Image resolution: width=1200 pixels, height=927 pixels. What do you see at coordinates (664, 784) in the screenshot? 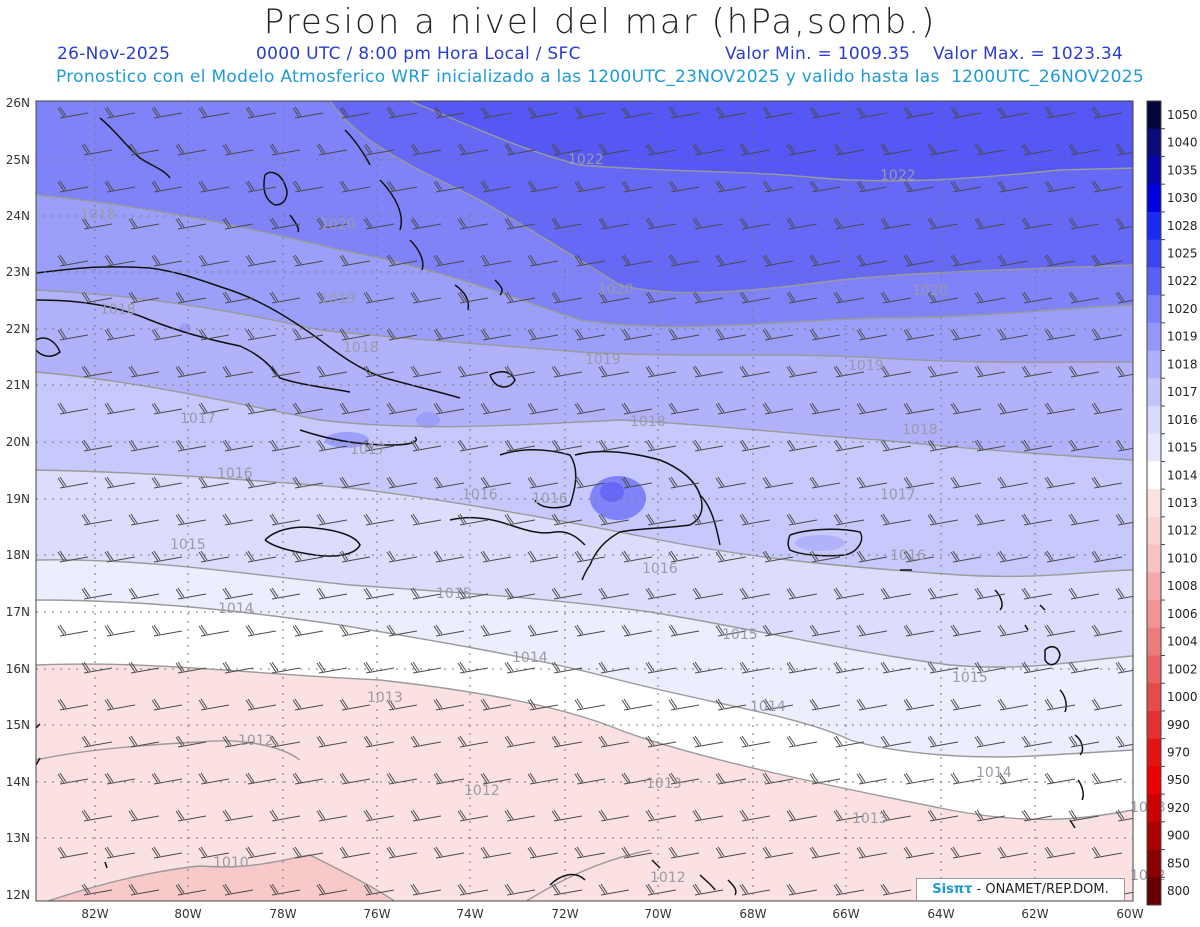
I see `contour-label: 1013` at bounding box center [664, 784].